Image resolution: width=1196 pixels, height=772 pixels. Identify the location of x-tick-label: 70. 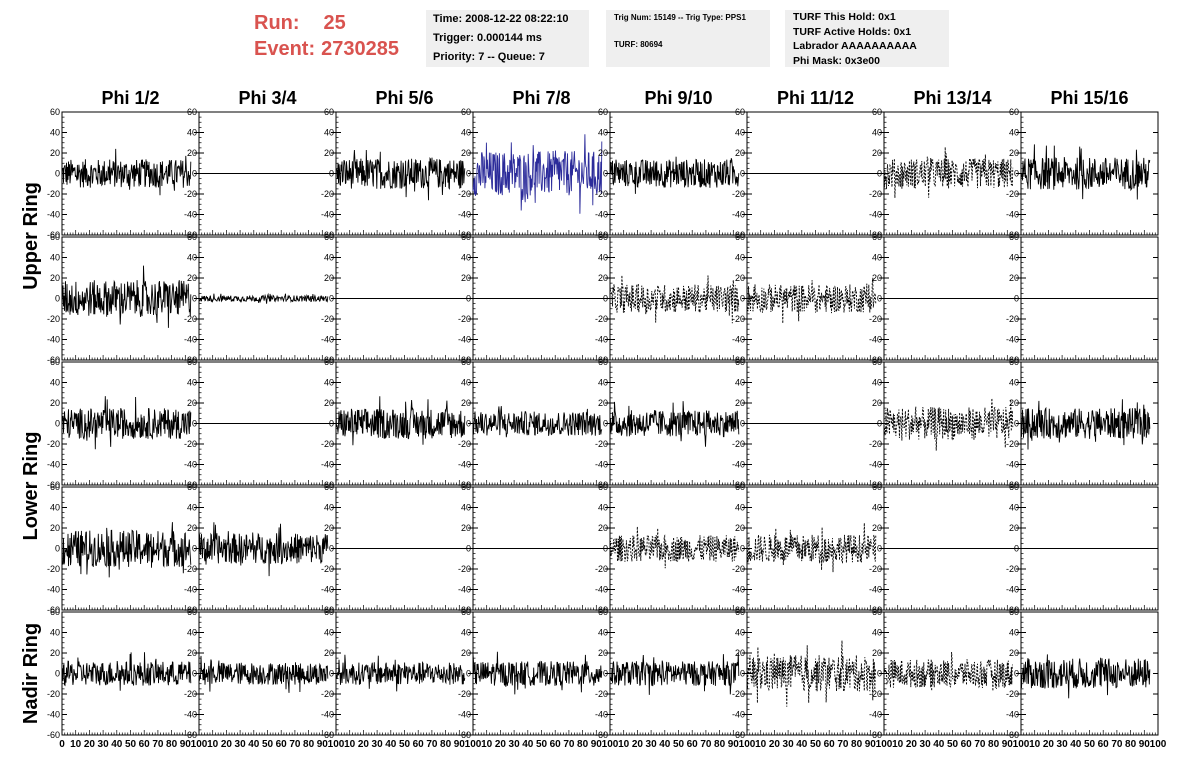
(843, 744).